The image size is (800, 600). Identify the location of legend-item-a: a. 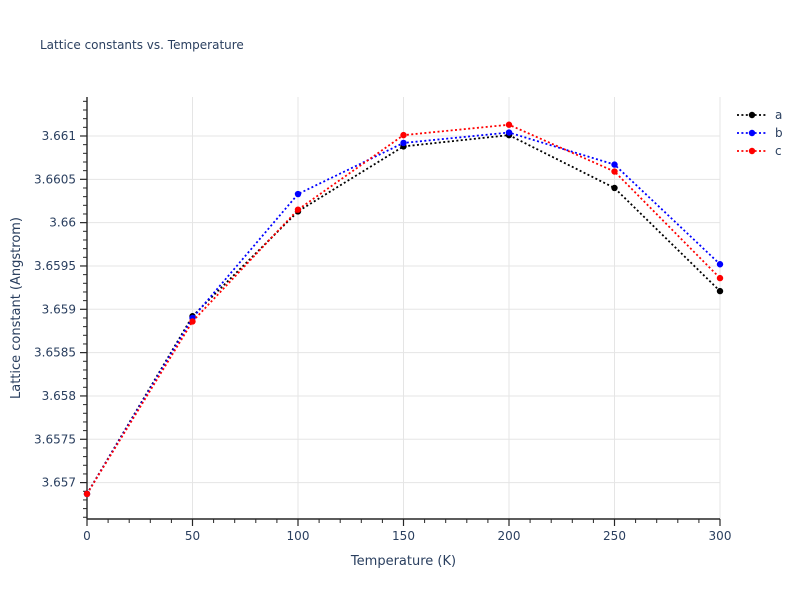
(759, 115).